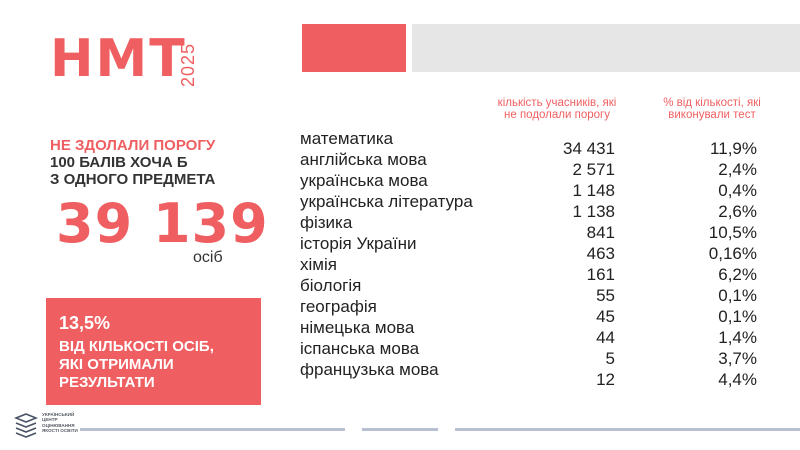 The height and width of the screenshot is (450, 800). What do you see at coordinates (605, 337) in the screenshot?
I see `fail-count: 44` at bounding box center [605, 337].